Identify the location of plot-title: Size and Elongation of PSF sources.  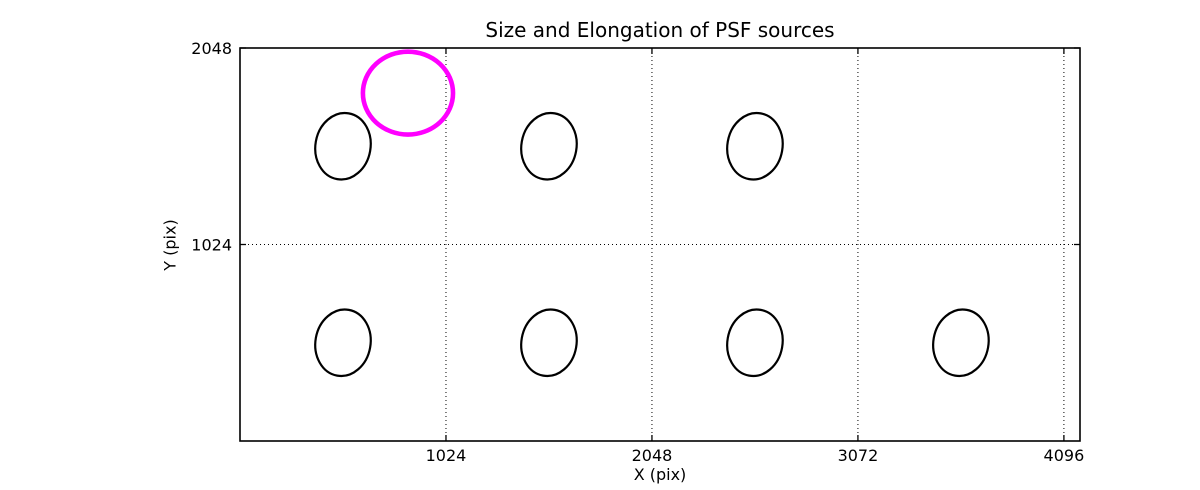
(660, 30).